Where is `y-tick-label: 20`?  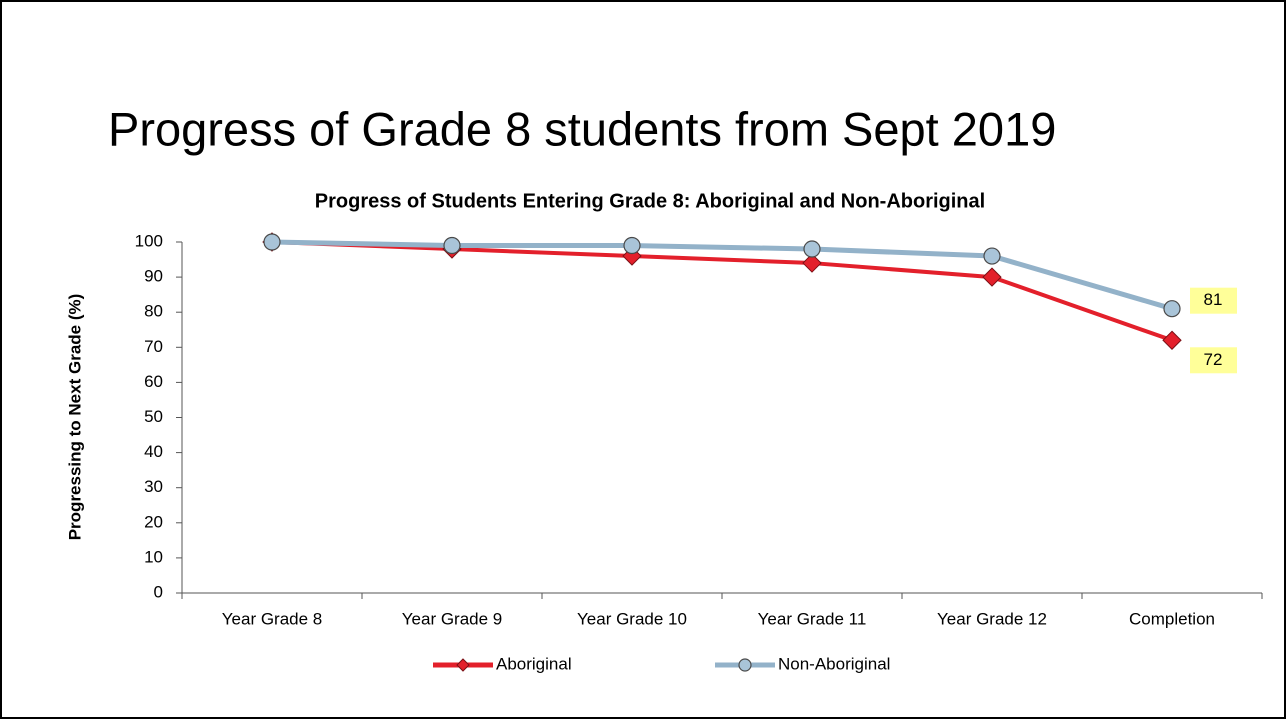
y-tick-label: 20 is located at coordinates (153, 521).